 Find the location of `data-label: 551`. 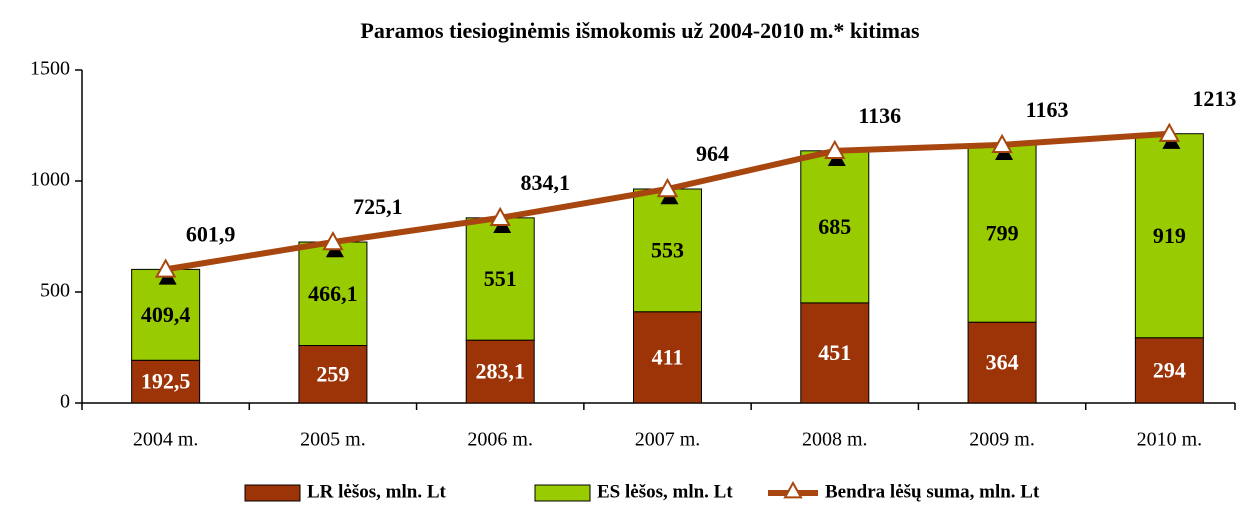

data-label: 551 is located at coordinates (500, 278).